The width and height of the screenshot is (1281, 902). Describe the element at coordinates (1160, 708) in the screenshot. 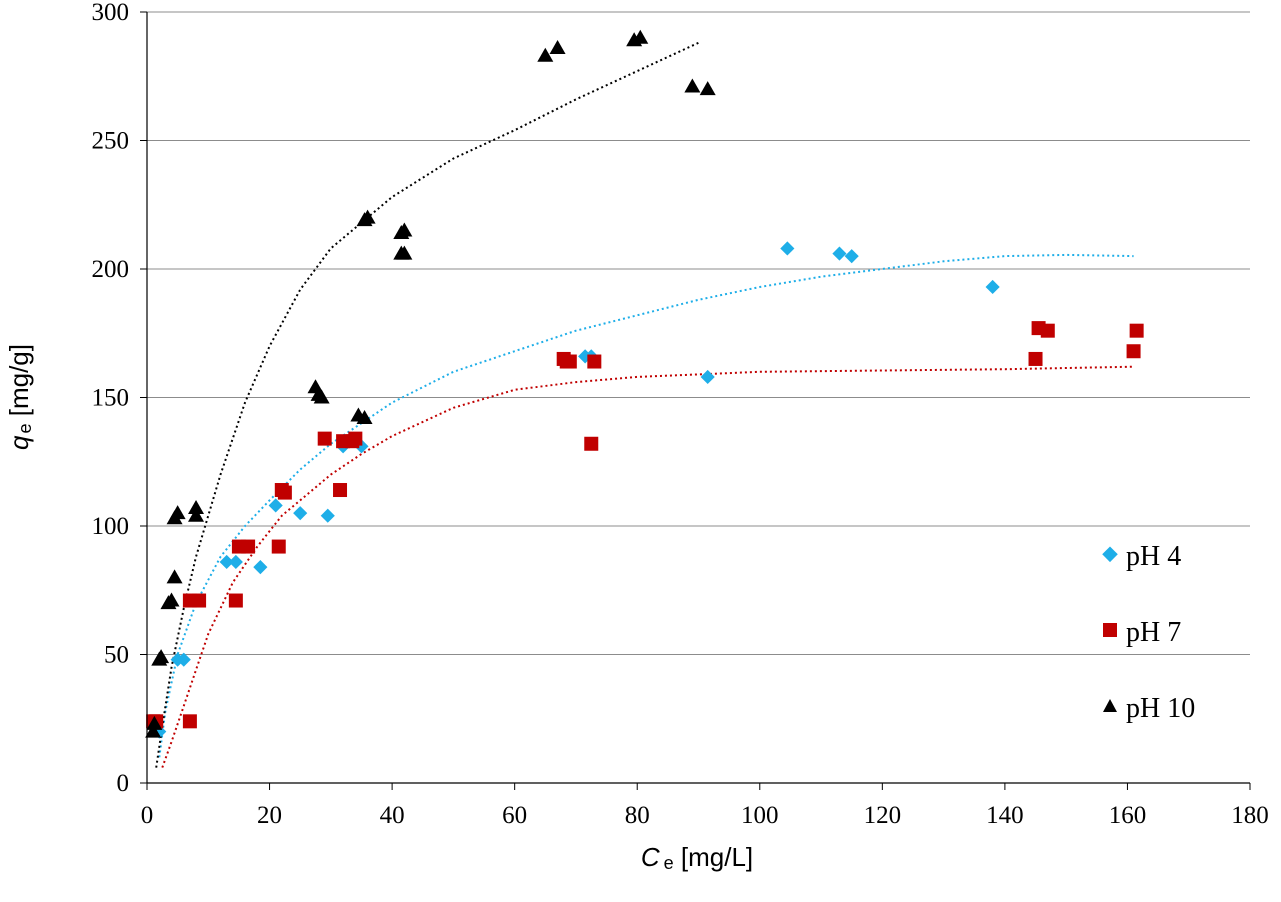

I see `legend-label-ph10: pH 10` at that location.